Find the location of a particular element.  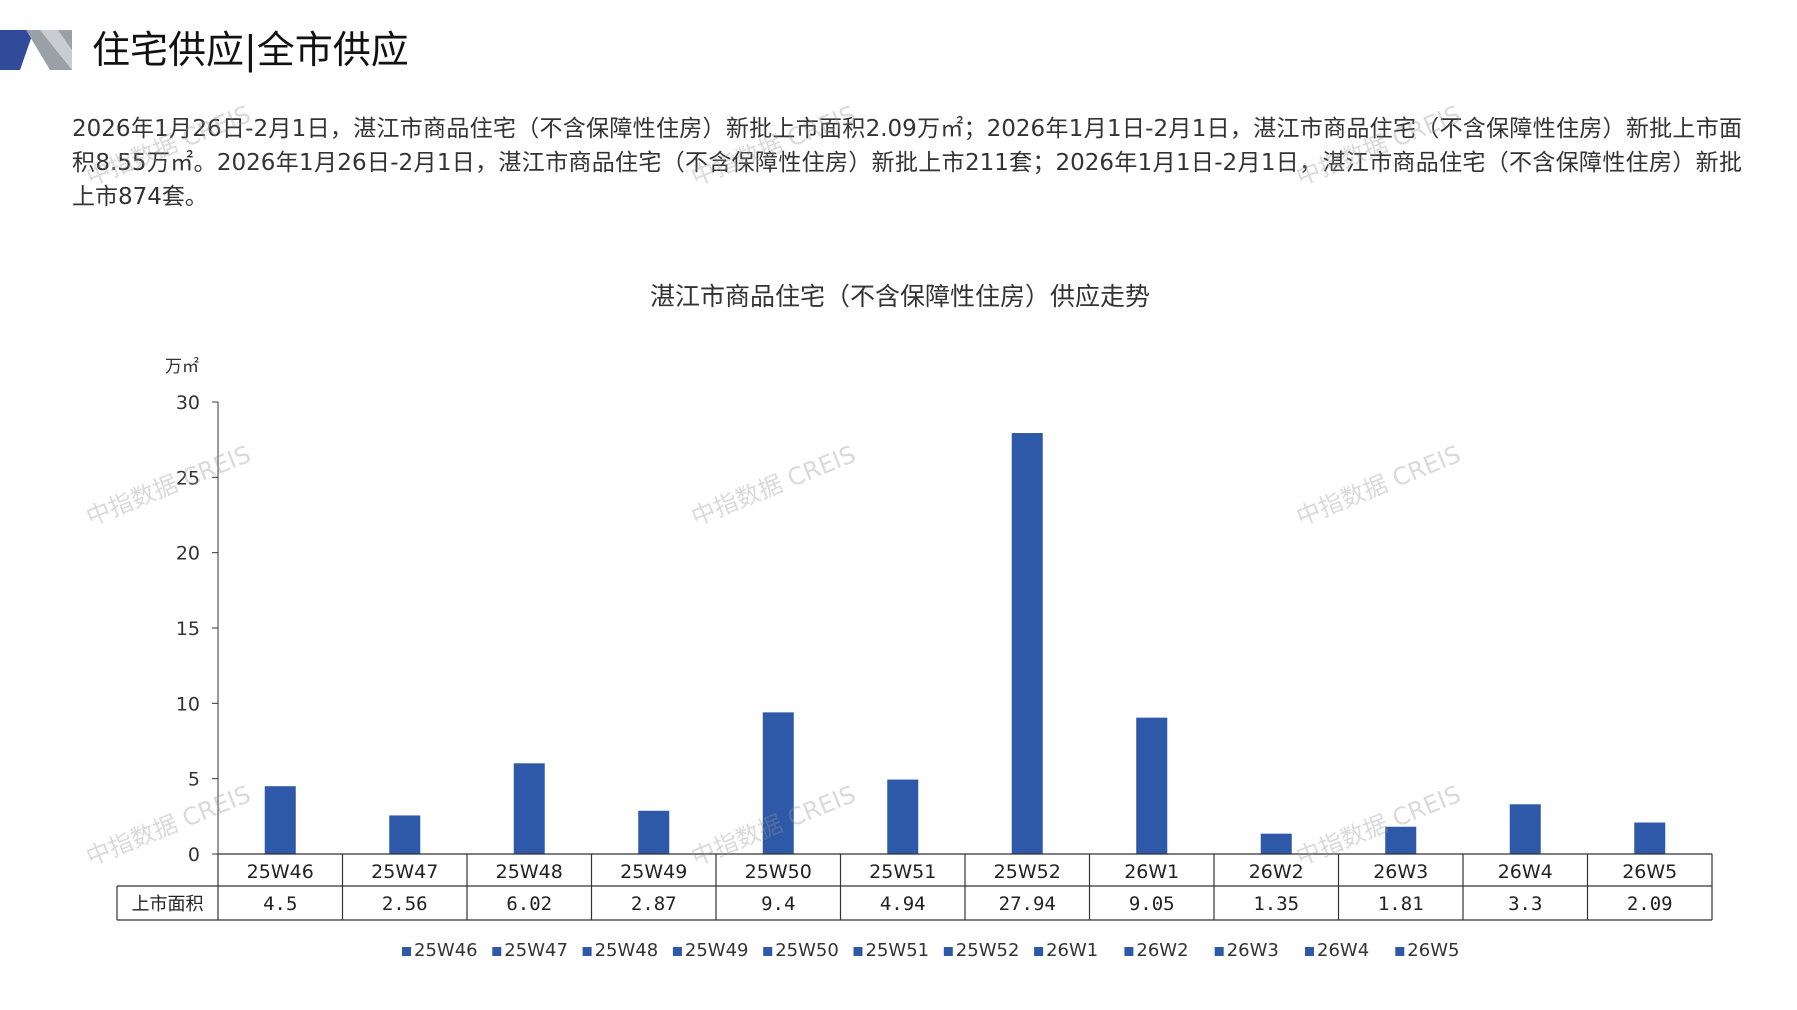

bar-25w52 is located at coordinates (1027, 643).